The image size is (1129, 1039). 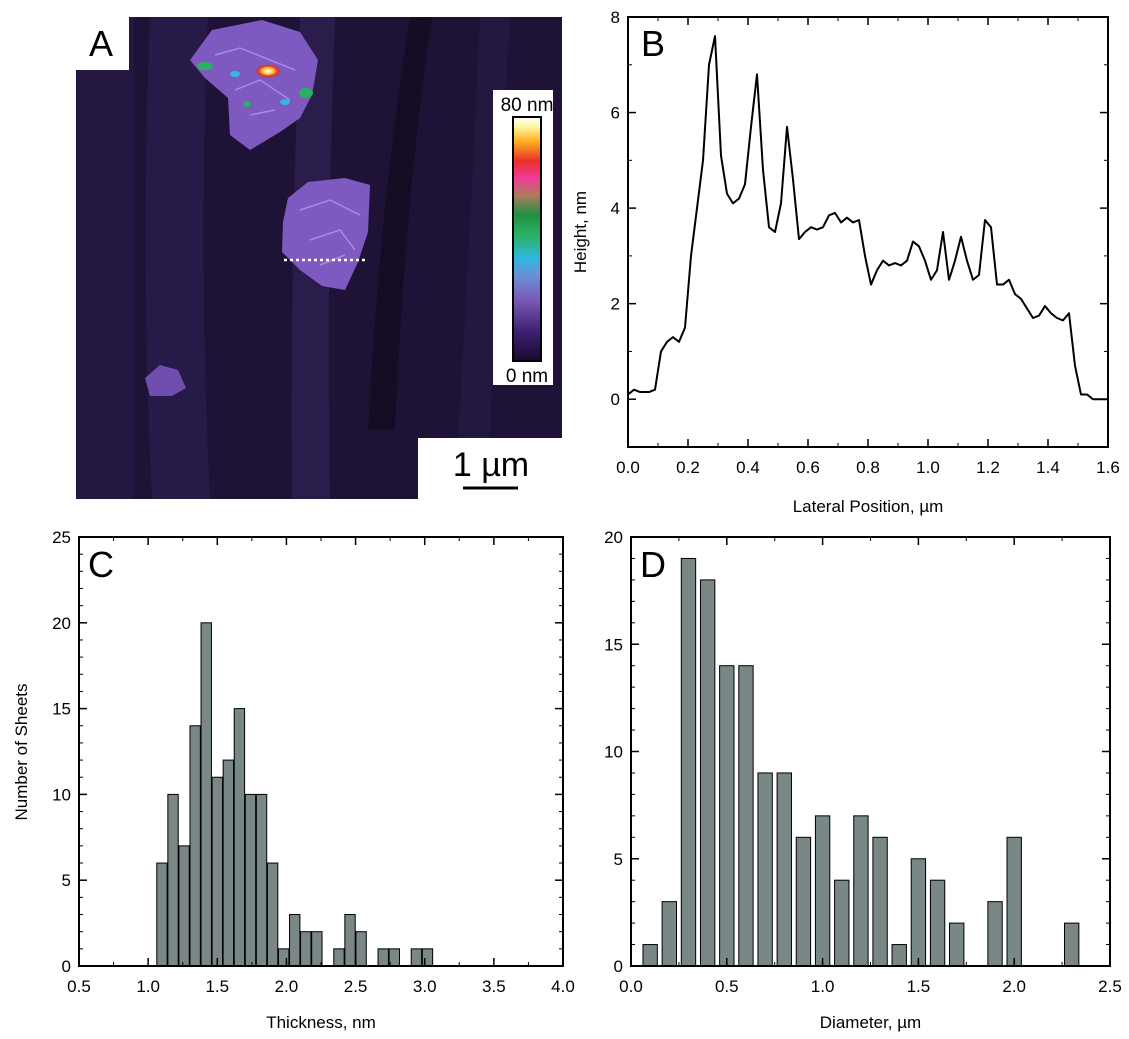 I want to click on y-tick-label: 6, so click(x=615, y=113).